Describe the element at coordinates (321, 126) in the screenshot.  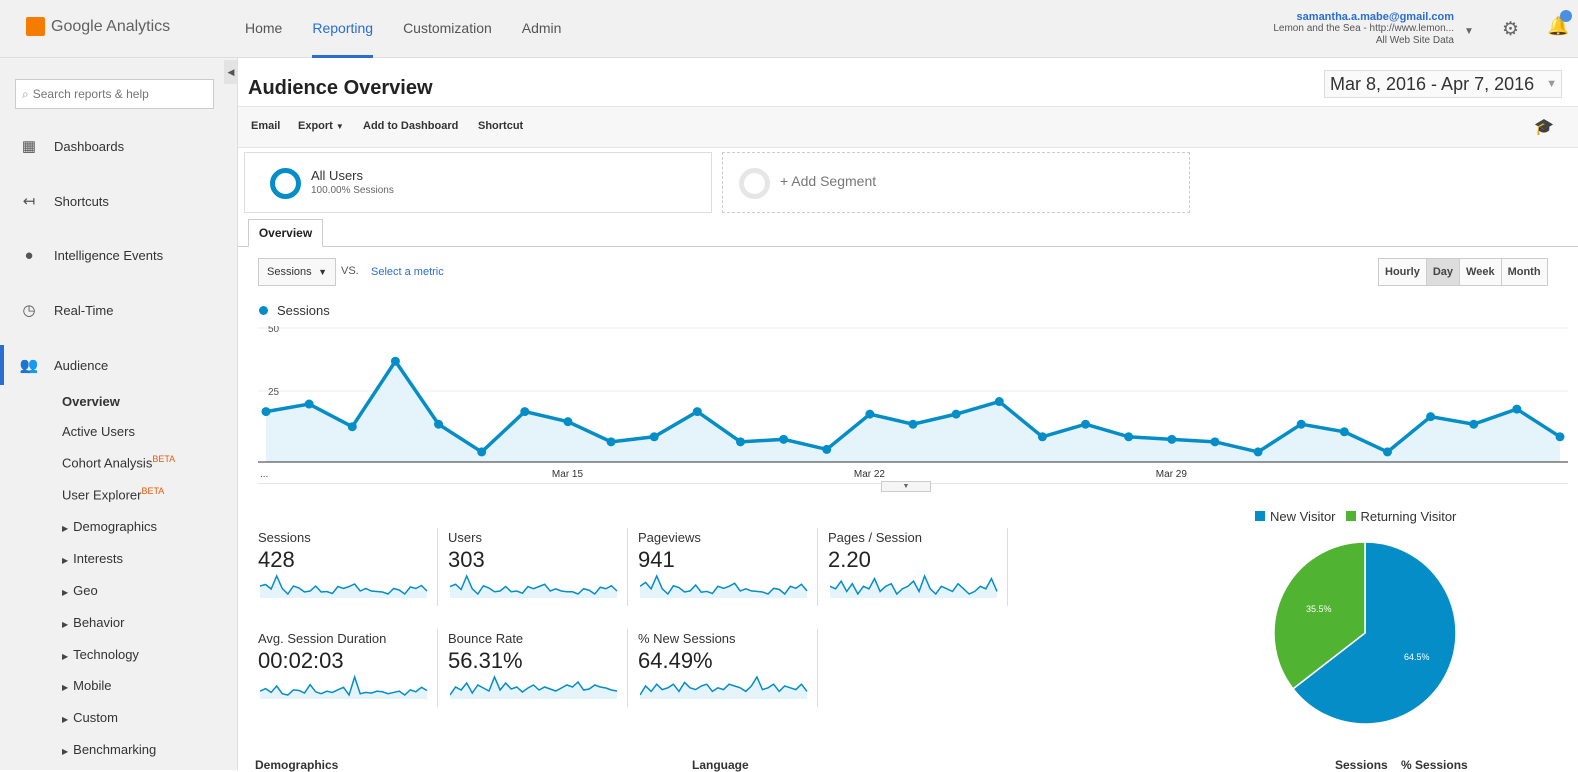
I see `export-button: Export ▼` at that location.